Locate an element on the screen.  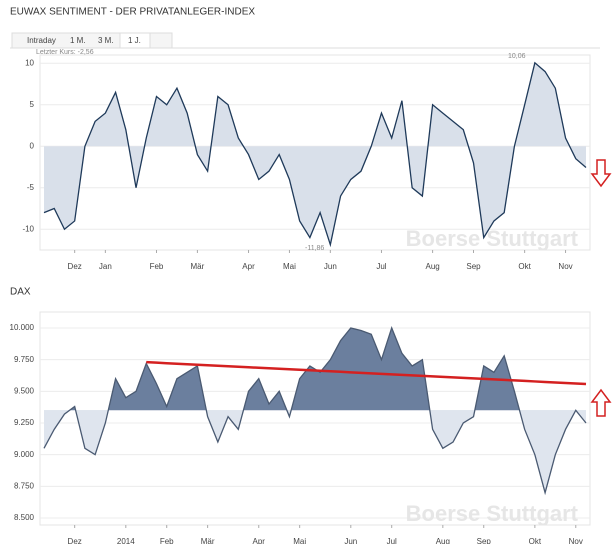
annotation: -11,86 is located at coordinates (314, 248).